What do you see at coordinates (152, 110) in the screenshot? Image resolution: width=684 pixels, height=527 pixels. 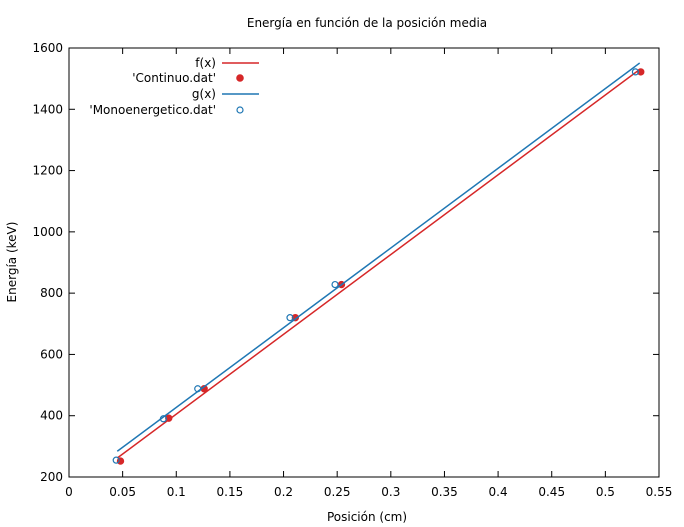 I see `legend-label: 'Monoenergetico.dat'` at bounding box center [152, 110].